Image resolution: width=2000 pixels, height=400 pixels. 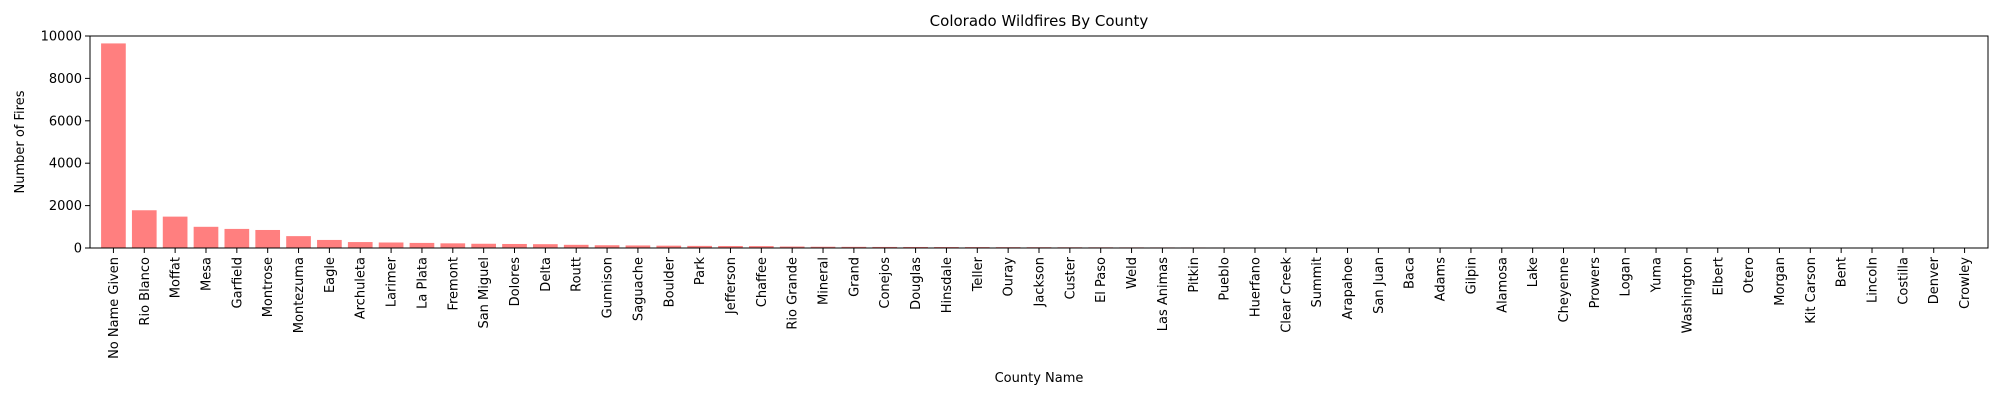 What do you see at coordinates (268, 287) in the screenshot?
I see `x-tick-label: Montrose` at bounding box center [268, 287].